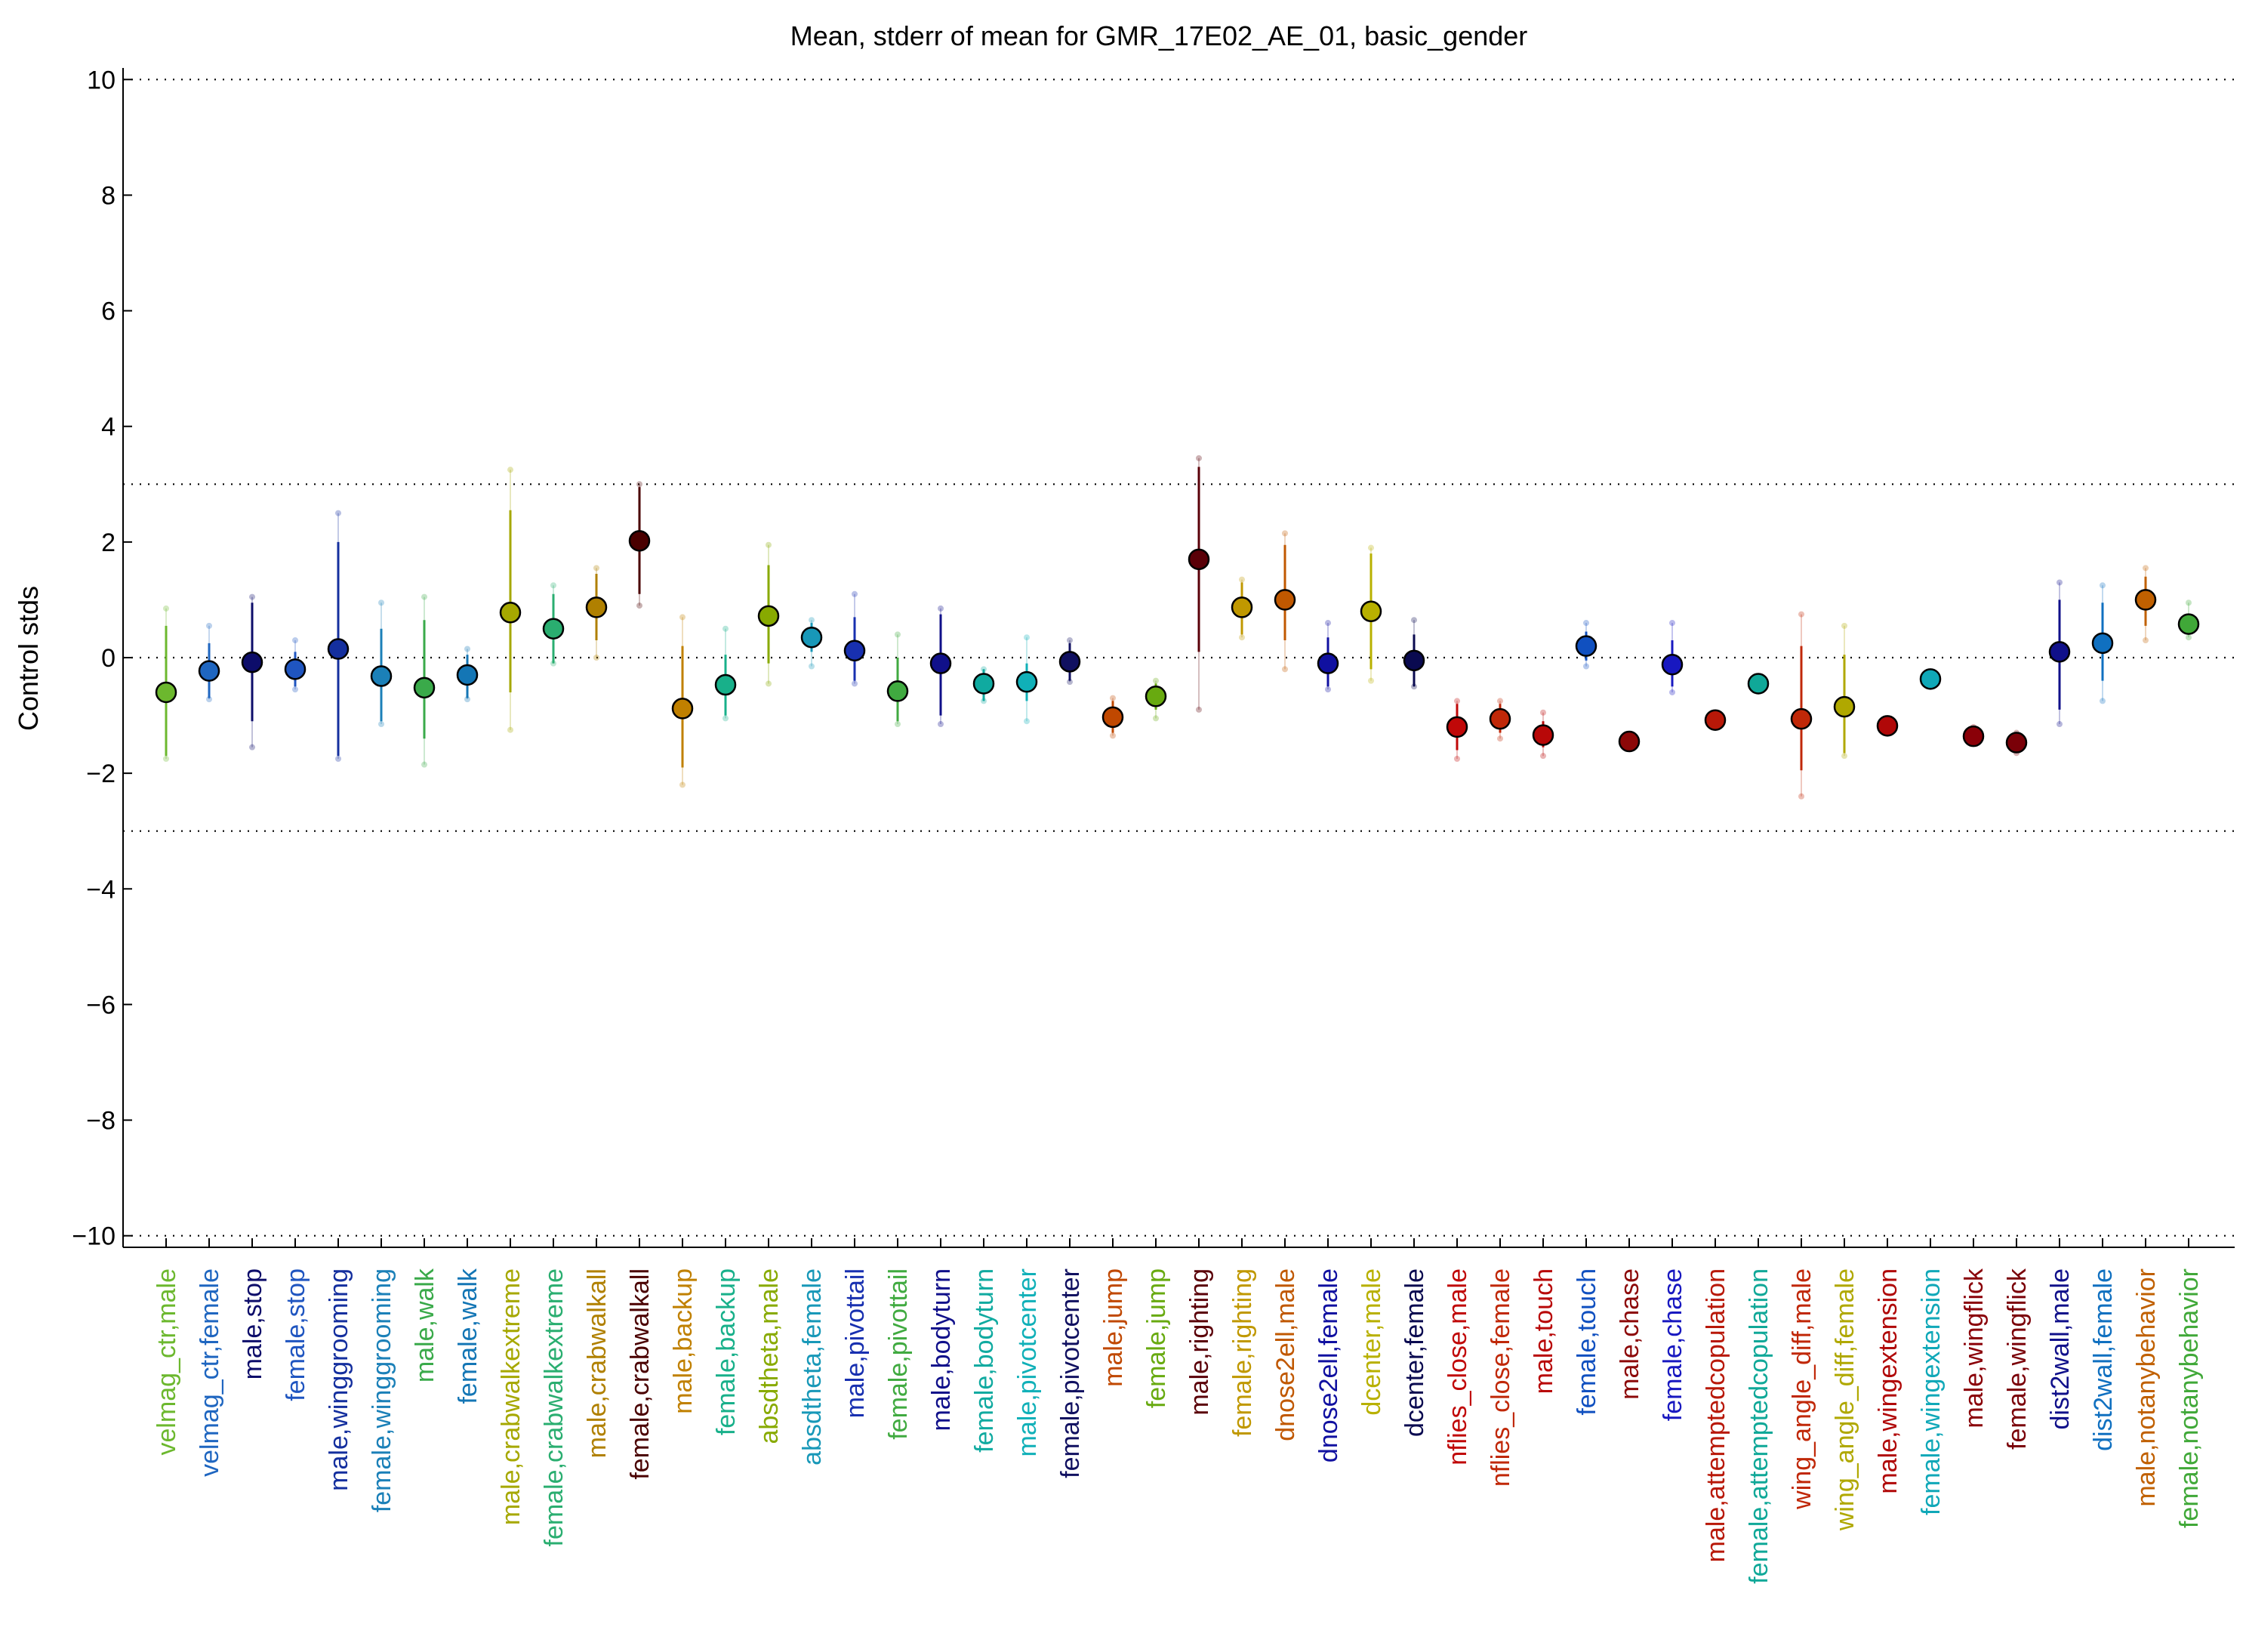  I want to click on x-tick-label: velmag_ctr,female, so click(210, 1372).